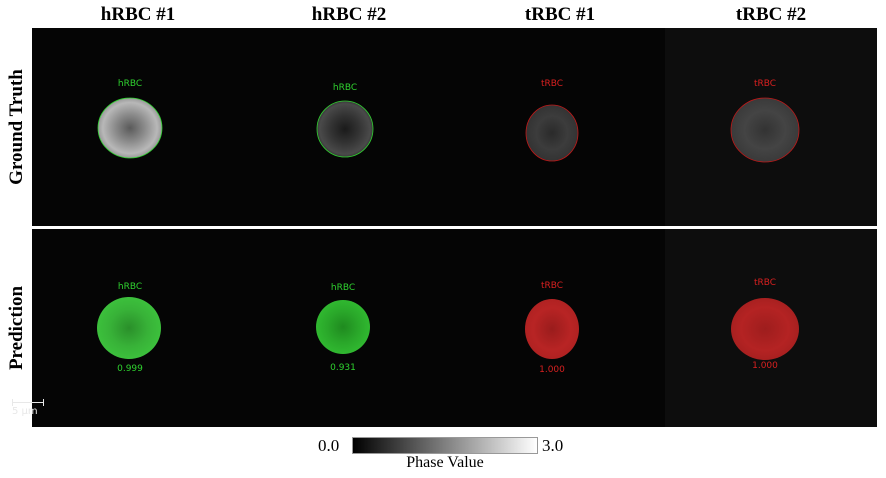  What do you see at coordinates (445, 445) in the screenshot?
I see `colorbar` at bounding box center [445, 445].